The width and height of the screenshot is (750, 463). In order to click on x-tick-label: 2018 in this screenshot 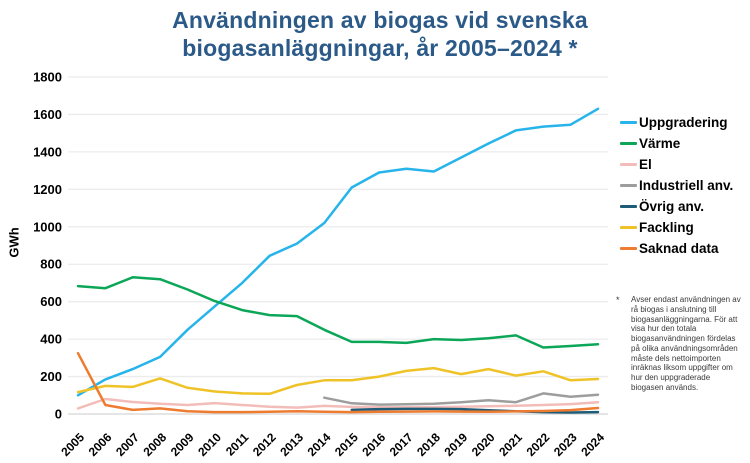, I will do `click(428, 444)`.